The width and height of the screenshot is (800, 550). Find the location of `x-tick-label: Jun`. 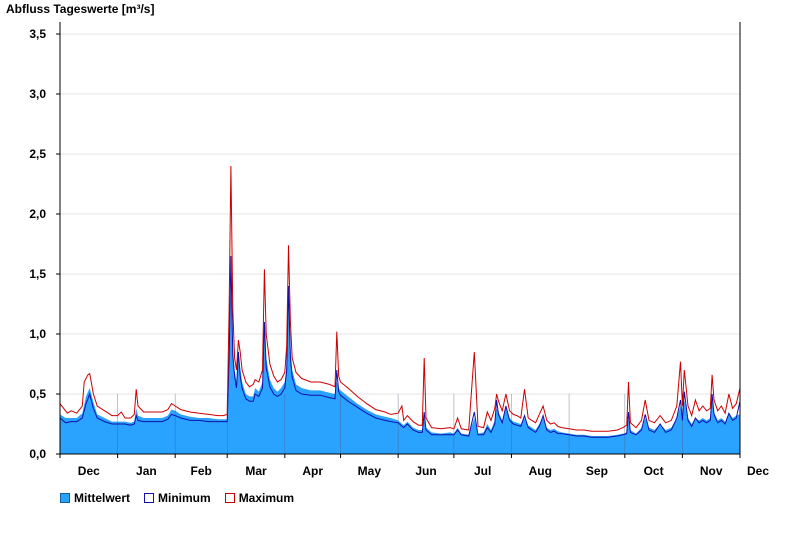

x-tick-label: Jun is located at coordinates (425, 471).